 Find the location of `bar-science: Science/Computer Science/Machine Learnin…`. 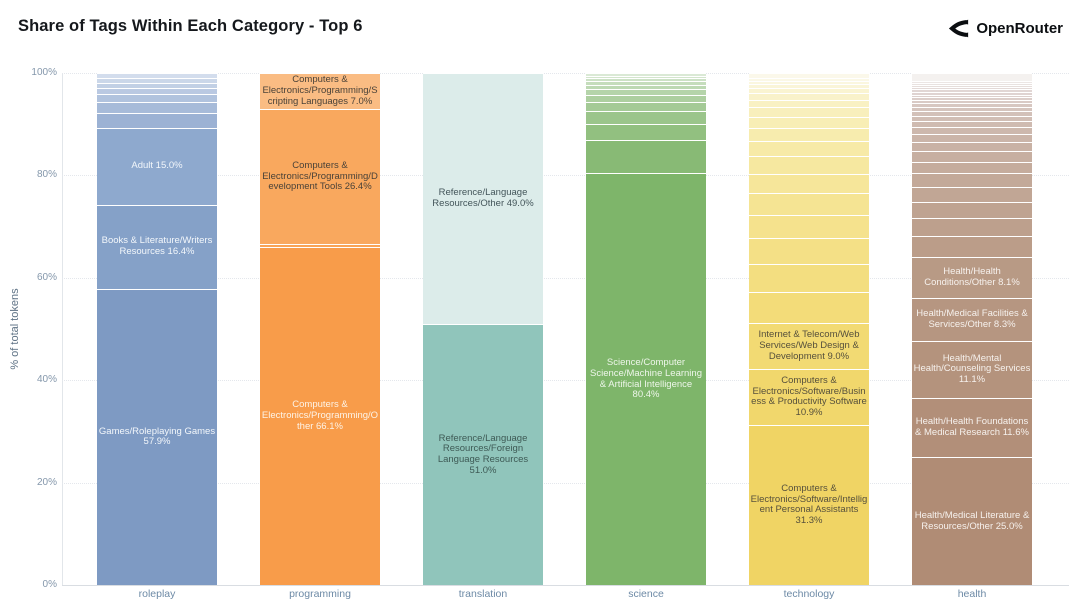

bar-science: Science/Computer Science/Machine Learnin… is located at coordinates (646, 329).